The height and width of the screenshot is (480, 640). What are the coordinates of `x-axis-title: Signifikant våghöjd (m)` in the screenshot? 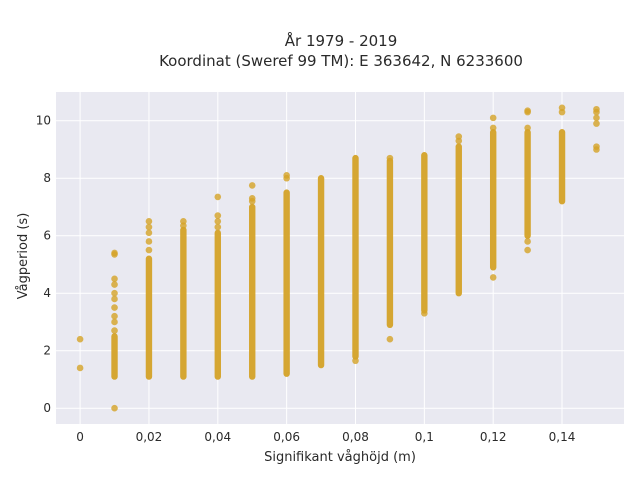 It's located at (340, 457).